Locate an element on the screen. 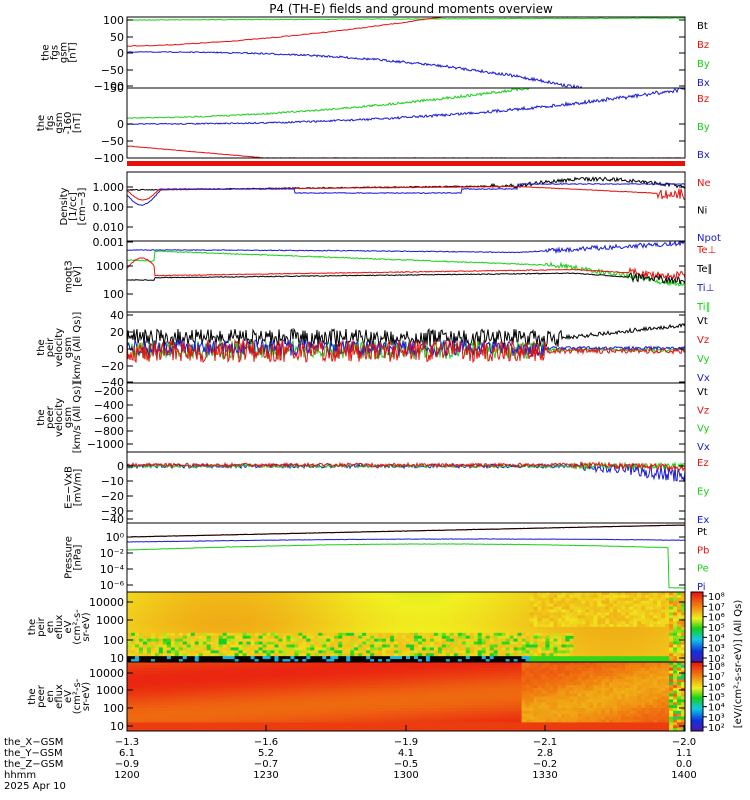 The width and height of the screenshot is (750, 800). series-Bx is located at coordinates (358, 69).